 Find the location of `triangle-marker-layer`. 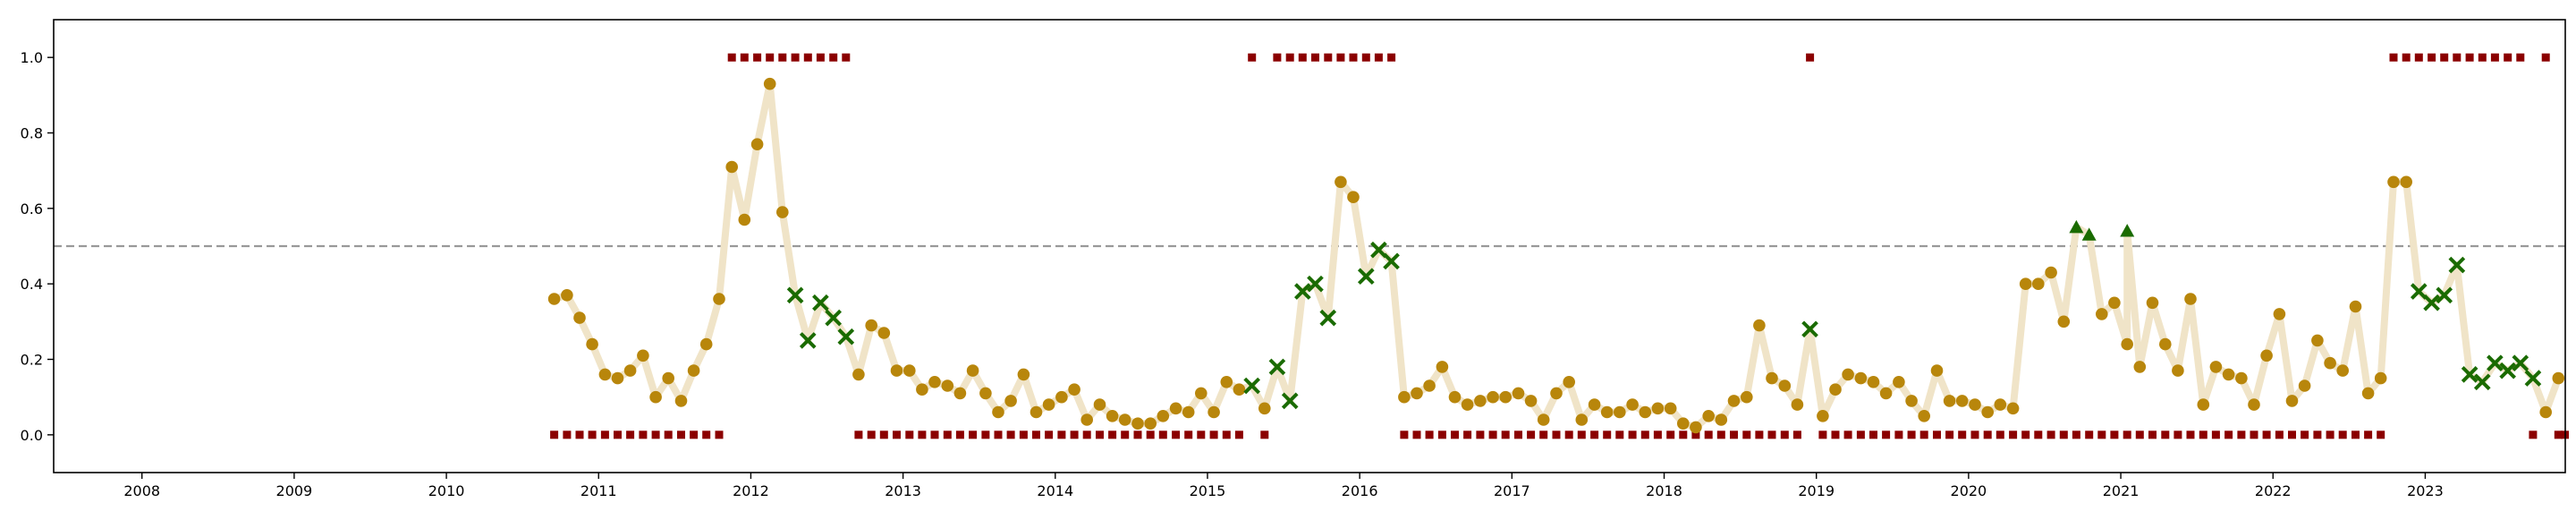

triangle-marker-layer is located at coordinates (2102, 230).